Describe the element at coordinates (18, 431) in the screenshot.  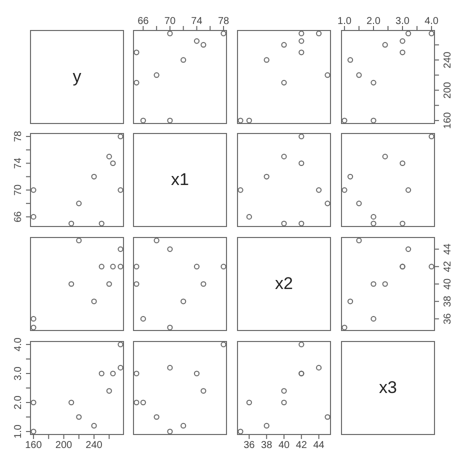
I see `y-tick-label: 1.0` at that location.